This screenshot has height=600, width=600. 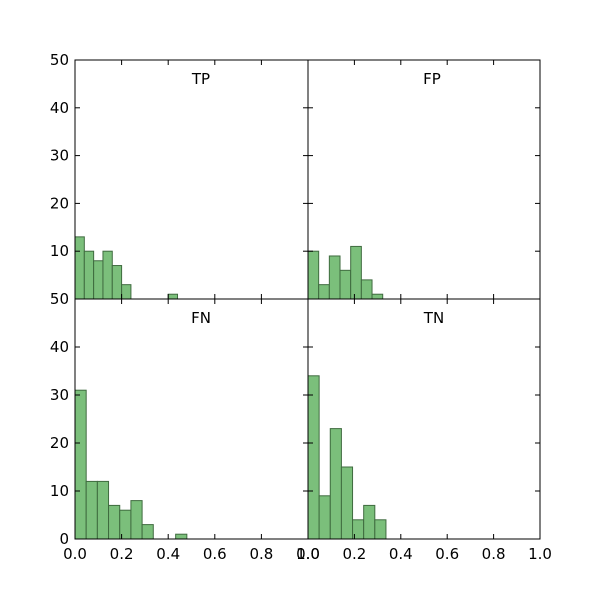 I want to click on panel-title: FN, so click(x=201, y=318).